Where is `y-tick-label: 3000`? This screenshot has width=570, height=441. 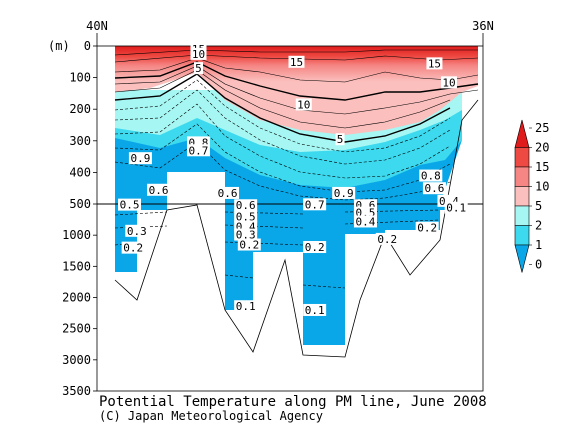 y-tick-label: 3000 is located at coordinates (76, 360).